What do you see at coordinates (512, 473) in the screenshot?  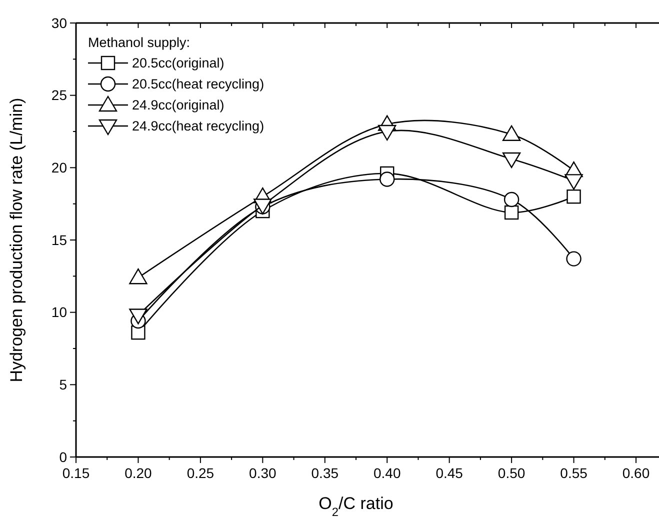 I see `x-tick-label: 0.50` at bounding box center [512, 473].